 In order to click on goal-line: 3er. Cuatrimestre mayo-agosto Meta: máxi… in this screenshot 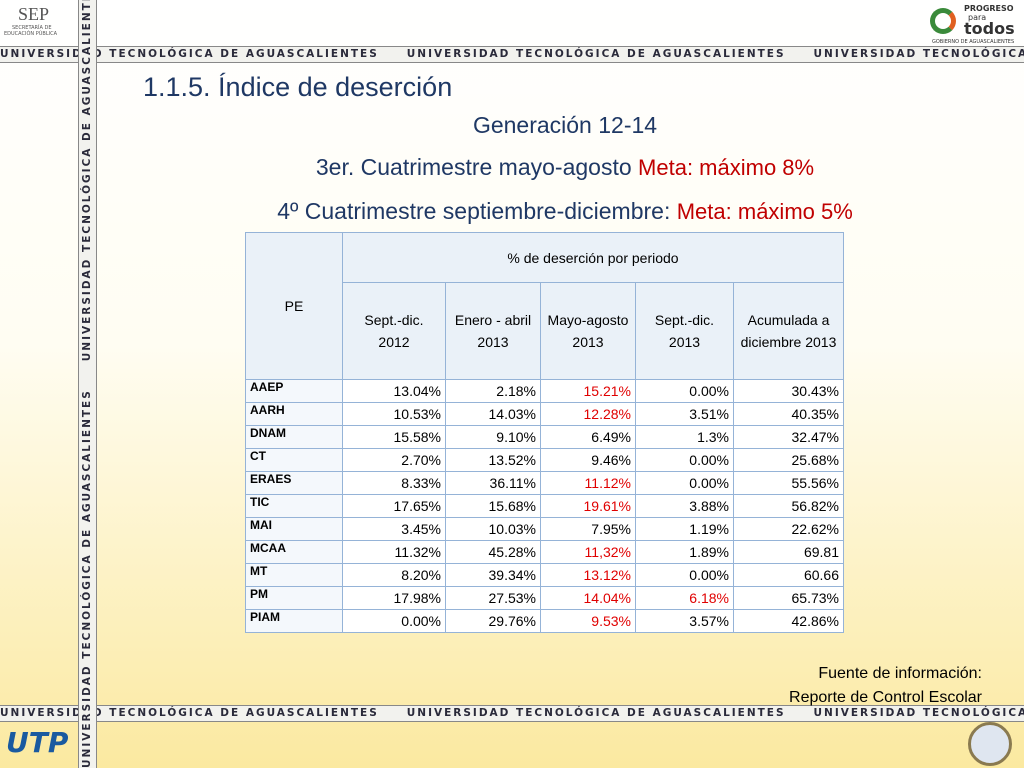, I will do `click(512, 167)`.